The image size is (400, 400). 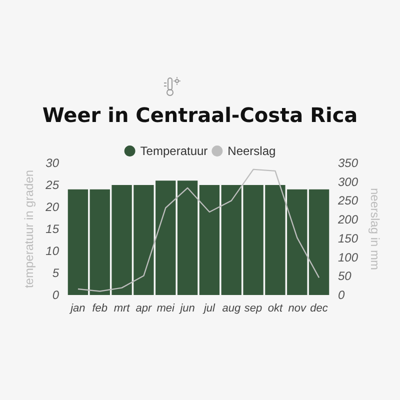 What do you see at coordinates (232, 308) in the screenshot?
I see `x-tick-label: aug` at bounding box center [232, 308].